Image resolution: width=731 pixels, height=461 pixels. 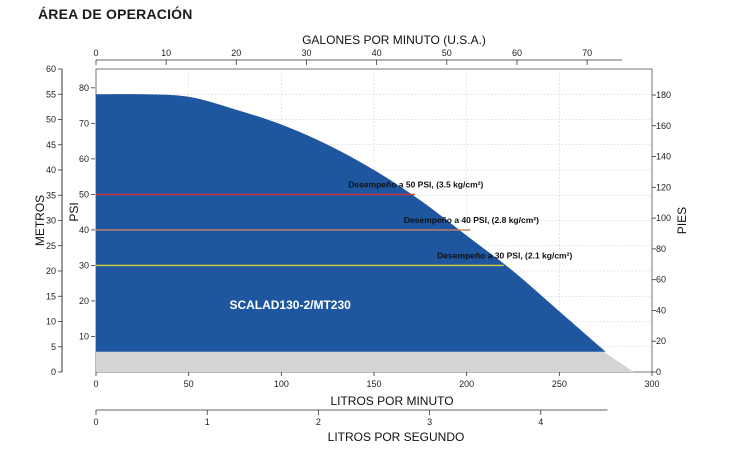 I want to click on gpm-tick-label: 60, so click(x=517, y=53).